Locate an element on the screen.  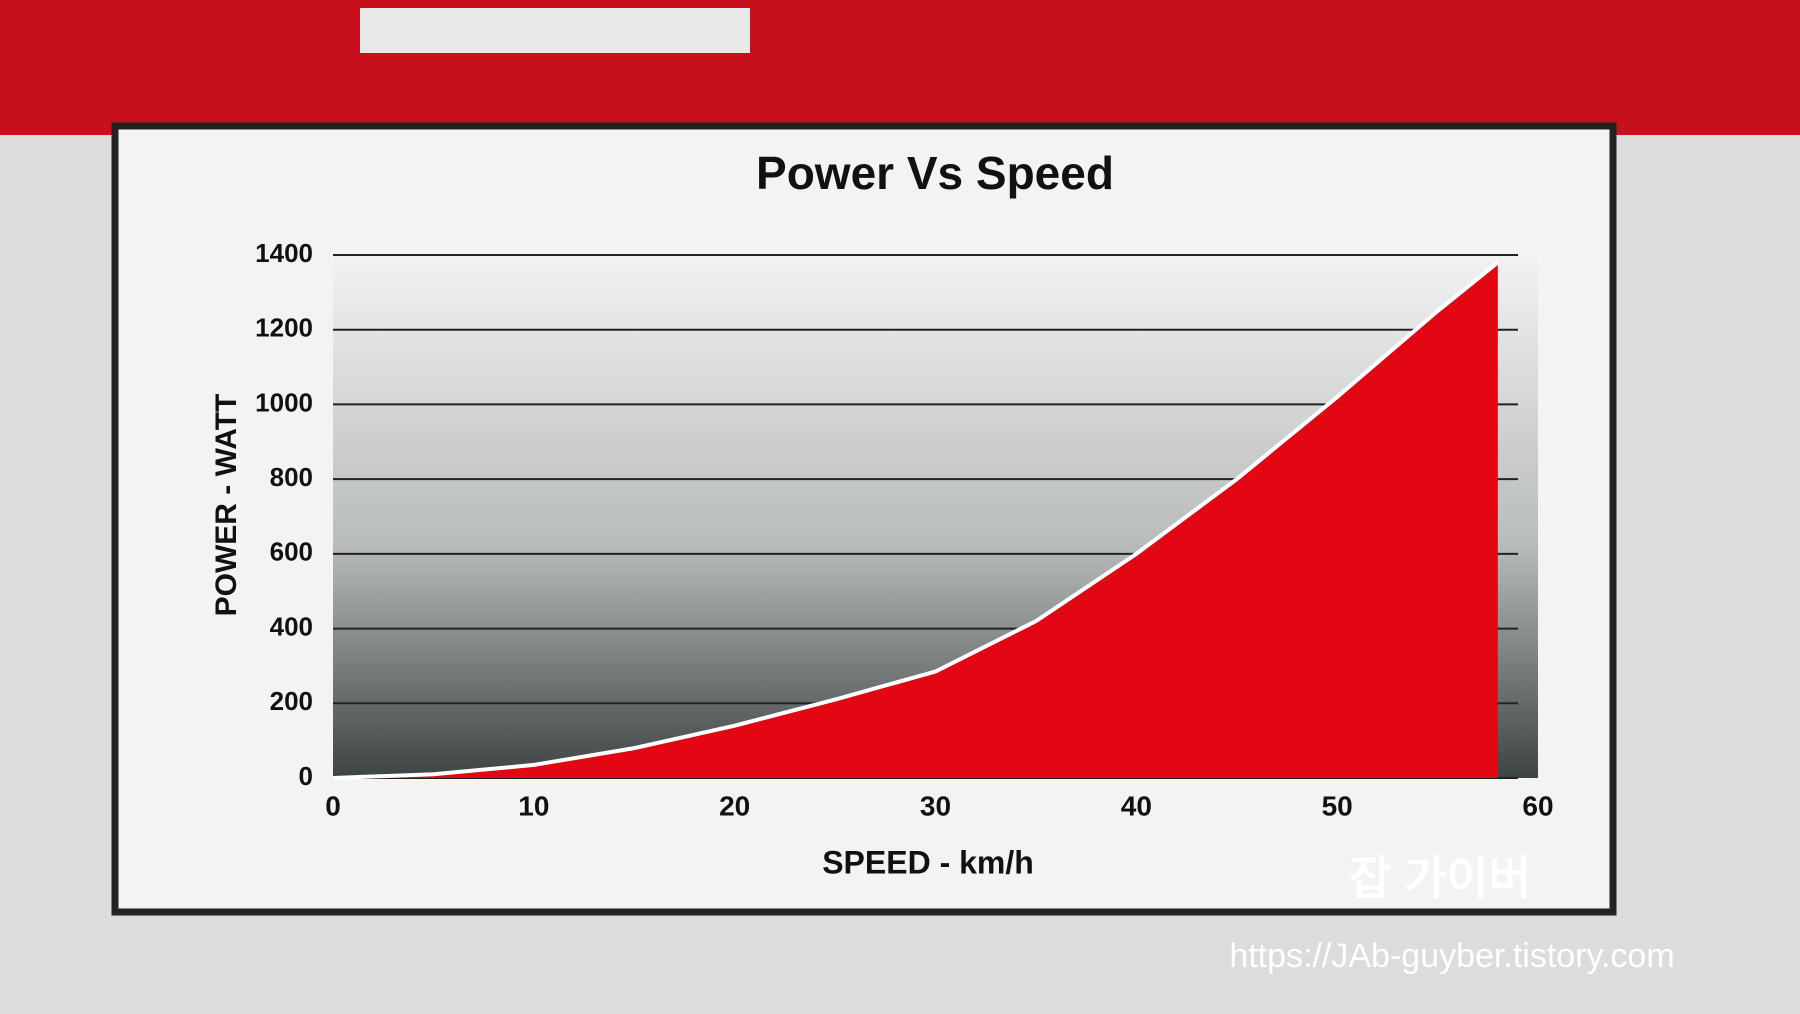
x-tick-label: 40 is located at coordinates (1136, 805).